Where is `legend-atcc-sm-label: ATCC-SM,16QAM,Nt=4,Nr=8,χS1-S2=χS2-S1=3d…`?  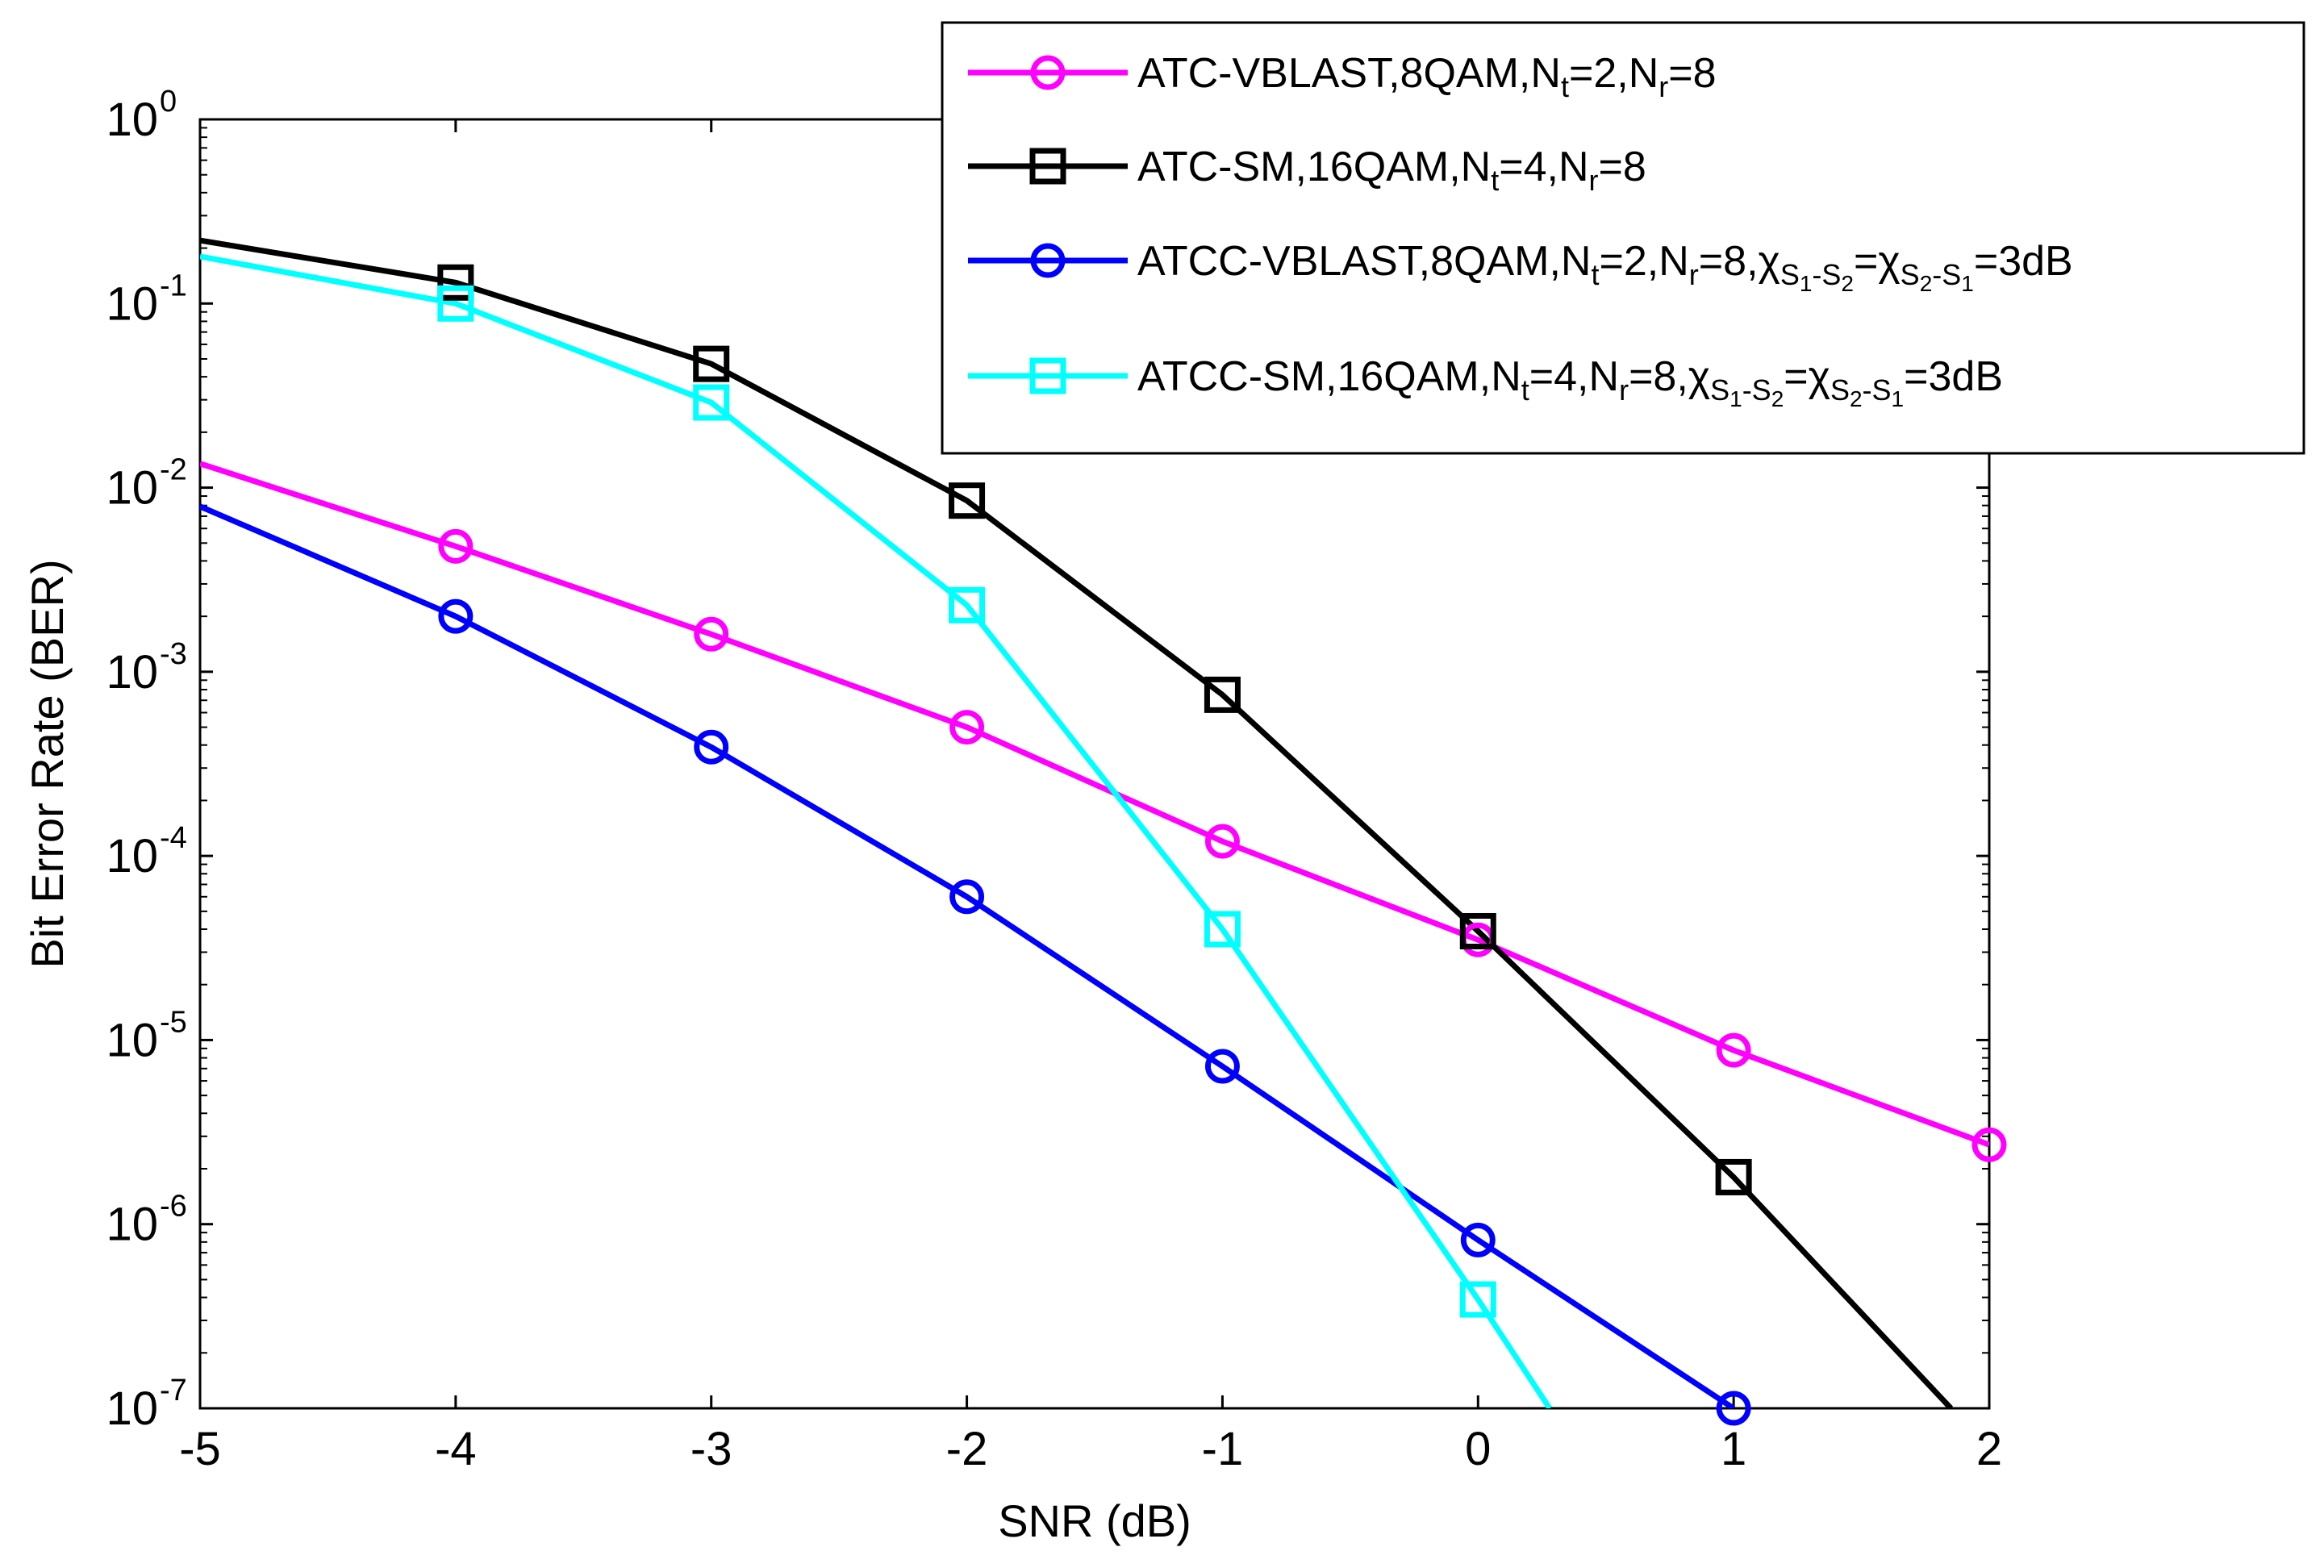
legend-atcc-sm-label: ATCC-SM,16QAM,Nt=4,Nr=8,χS1-S2=χS2-S1=3d… is located at coordinates (1570, 382).